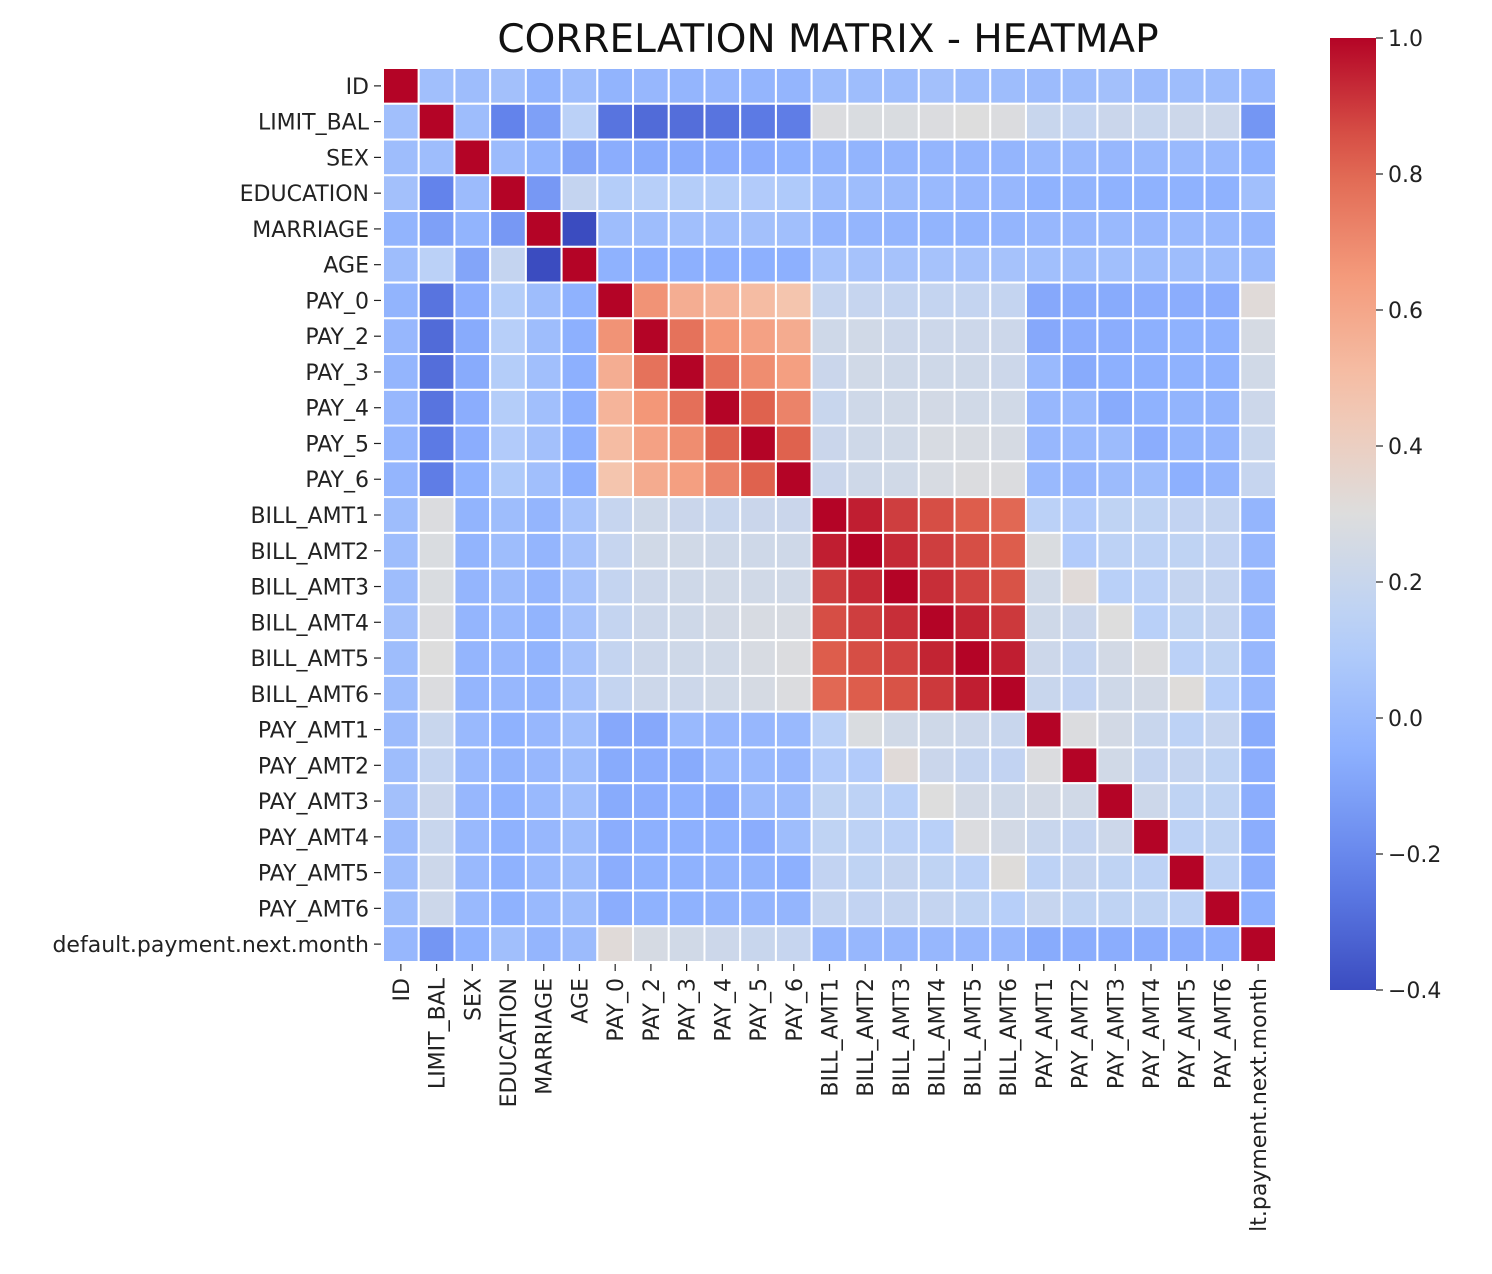  What do you see at coordinates (972, 586) in the screenshot?
I see `heatmap-cell-bill-amt3-bill-amt5` at bounding box center [972, 586].